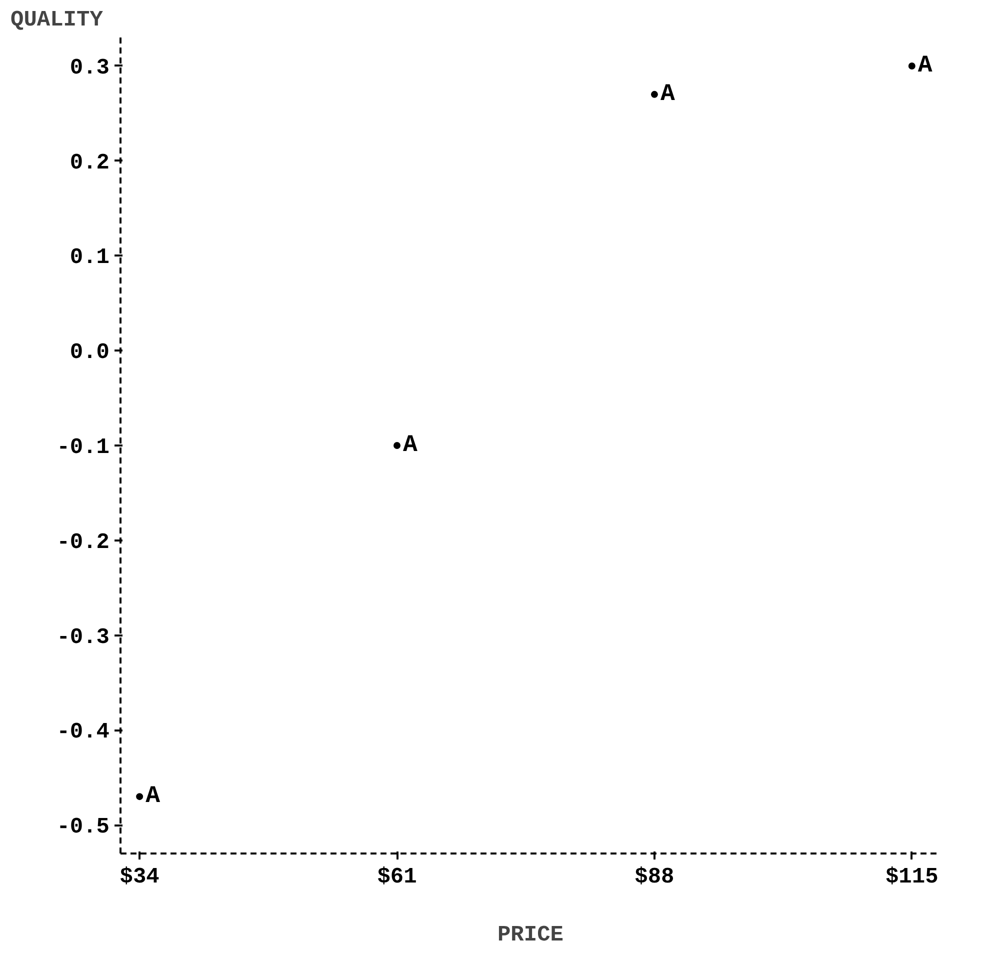 The width and height of the screenshot is (999, 972). I want to click on y-tick-label: -0.2, so click(83, 542).